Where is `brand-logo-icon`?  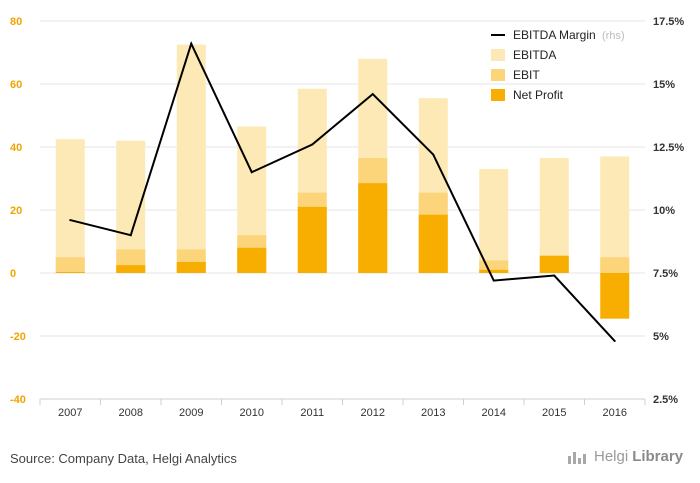 brand-logo-icon is located at coordinates (579, 457).